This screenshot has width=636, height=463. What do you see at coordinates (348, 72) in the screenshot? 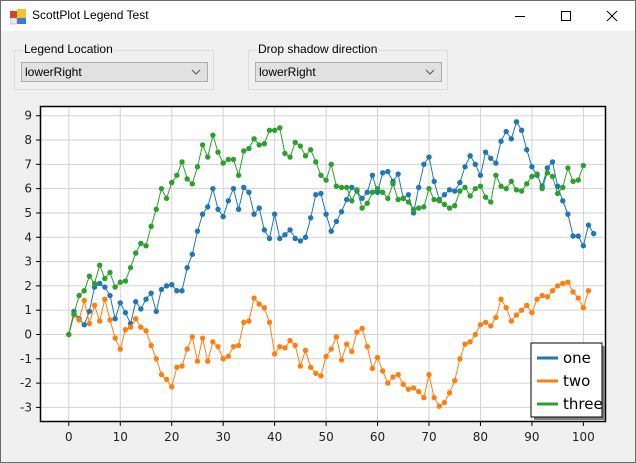
I see `shadow-direction-dropdown: lowerRight` at bounding box center [348, 72].